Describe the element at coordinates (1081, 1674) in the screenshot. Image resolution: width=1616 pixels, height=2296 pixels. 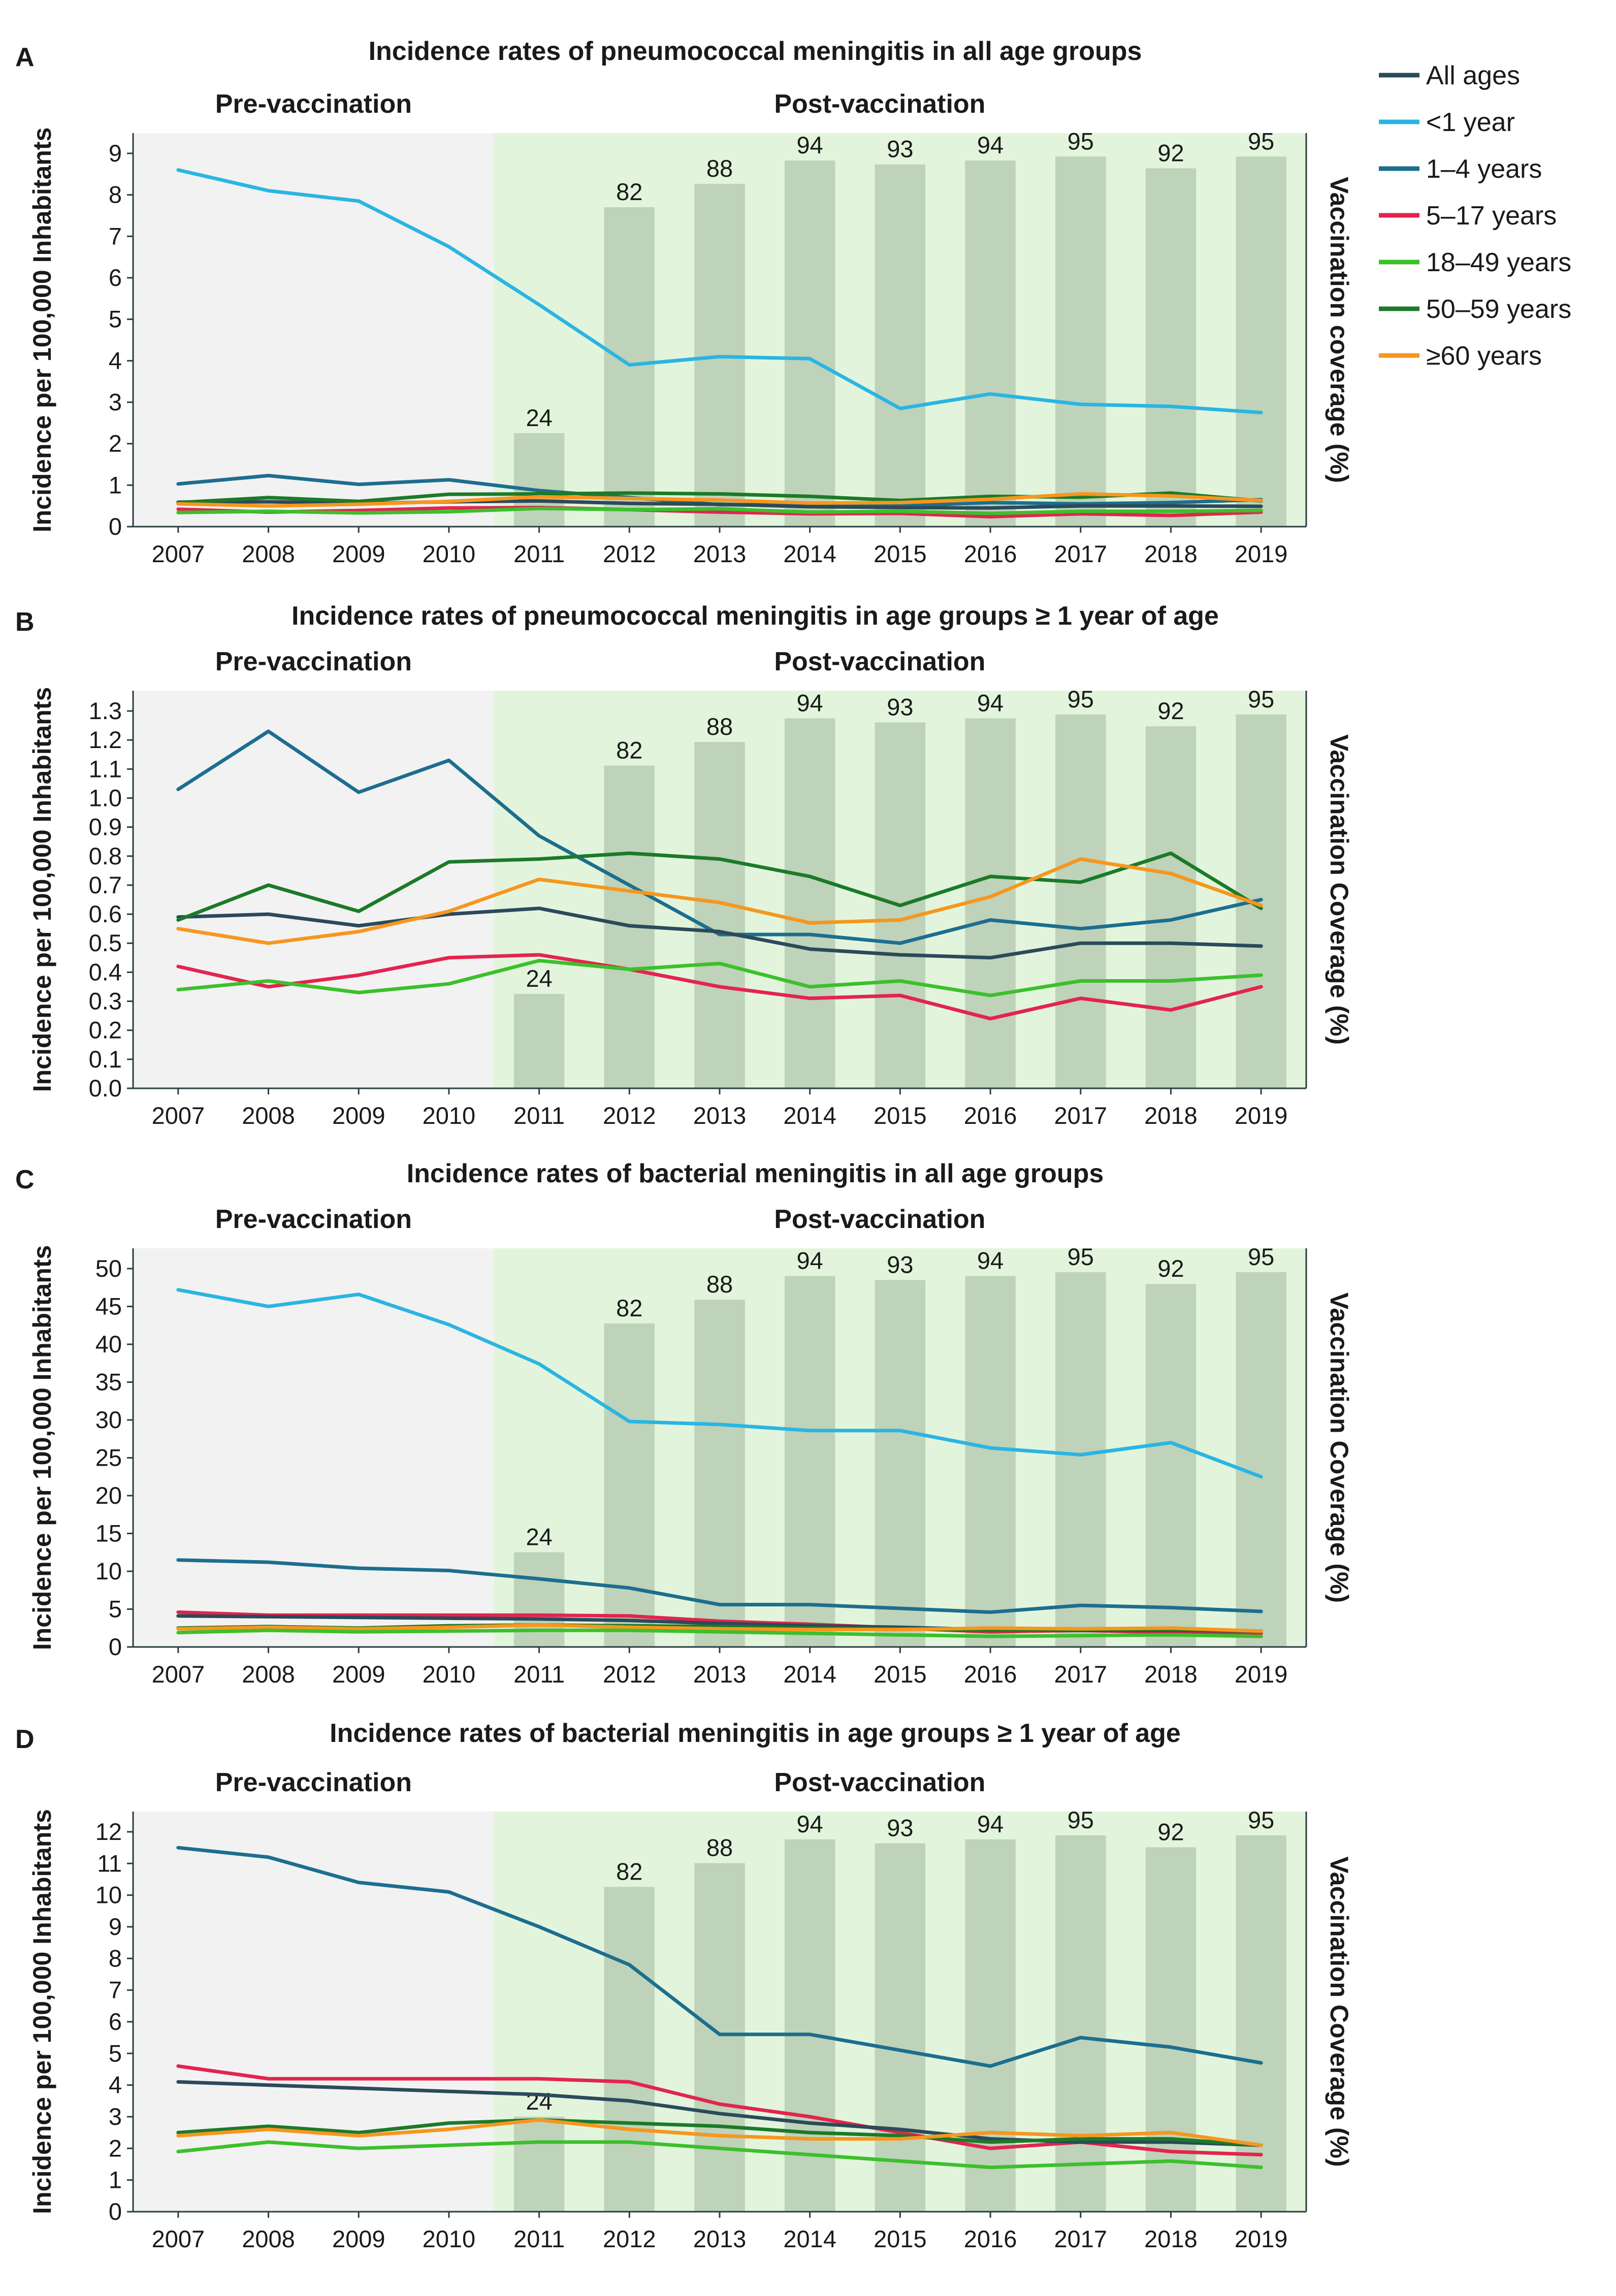
I see `x-tick-label: 2017` at that location.